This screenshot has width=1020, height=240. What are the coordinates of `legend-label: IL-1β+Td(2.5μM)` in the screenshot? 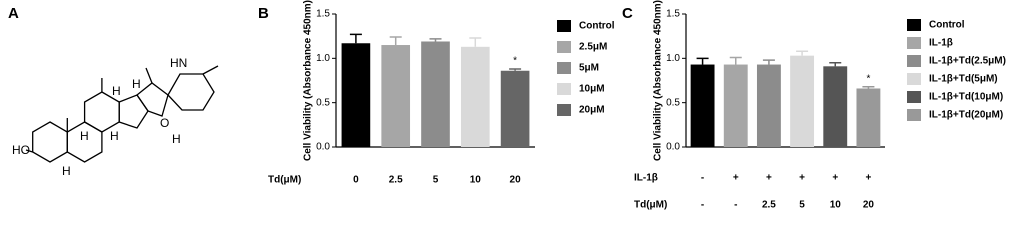 It's located at (967, 61).